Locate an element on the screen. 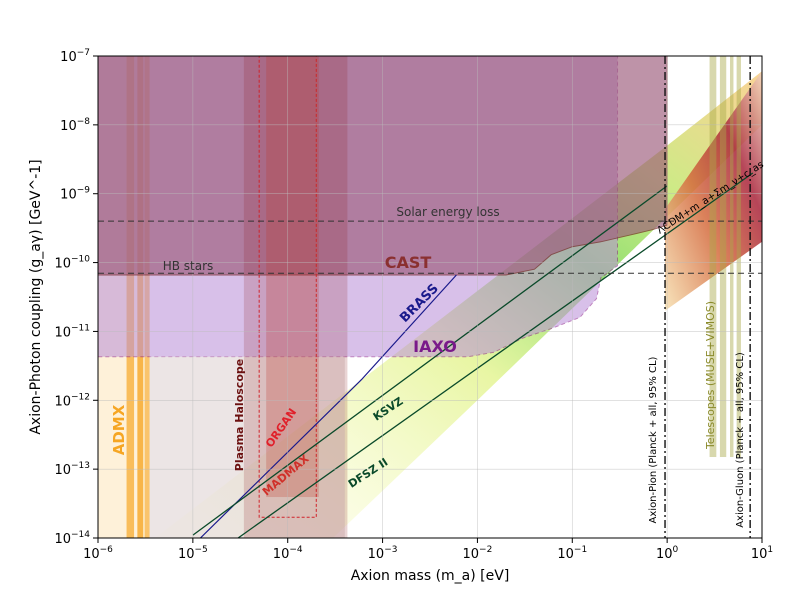  organ-region is located at coordinates (292, 277).